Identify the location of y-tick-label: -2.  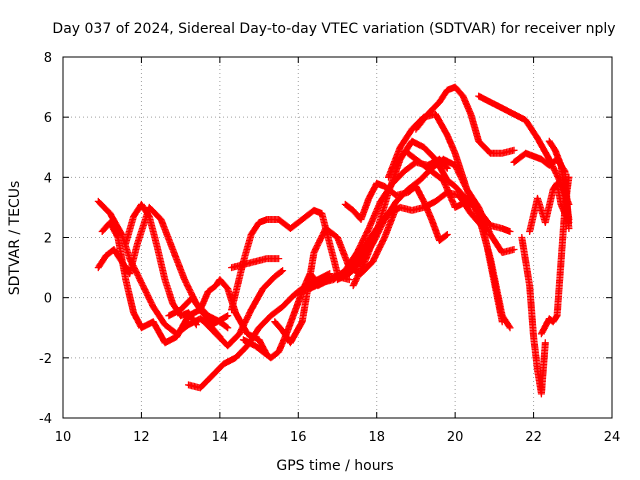
(45, 359).